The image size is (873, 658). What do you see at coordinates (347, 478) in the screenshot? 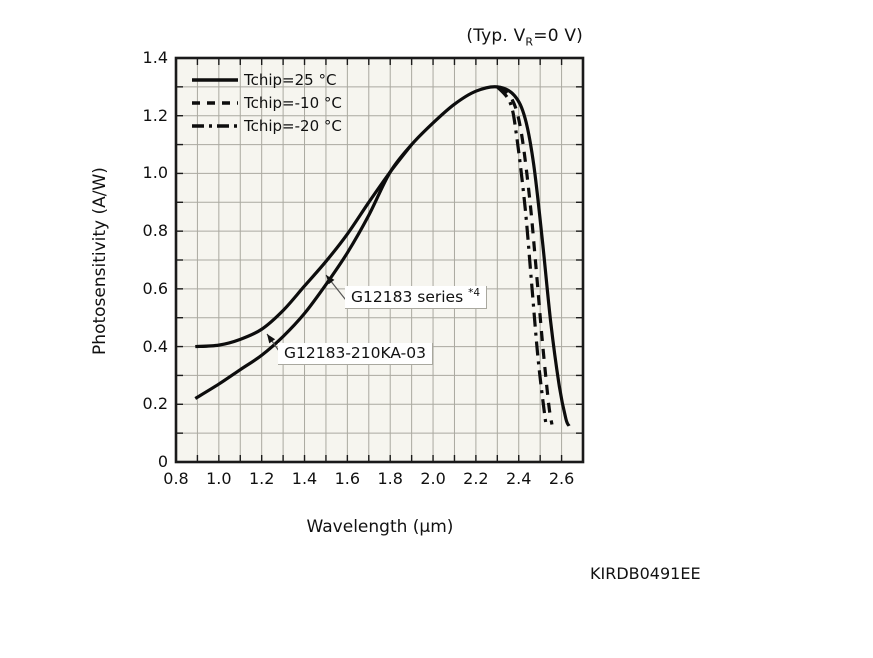
I see `x-tick-label: 1.6` at bounding box center [347, 478].